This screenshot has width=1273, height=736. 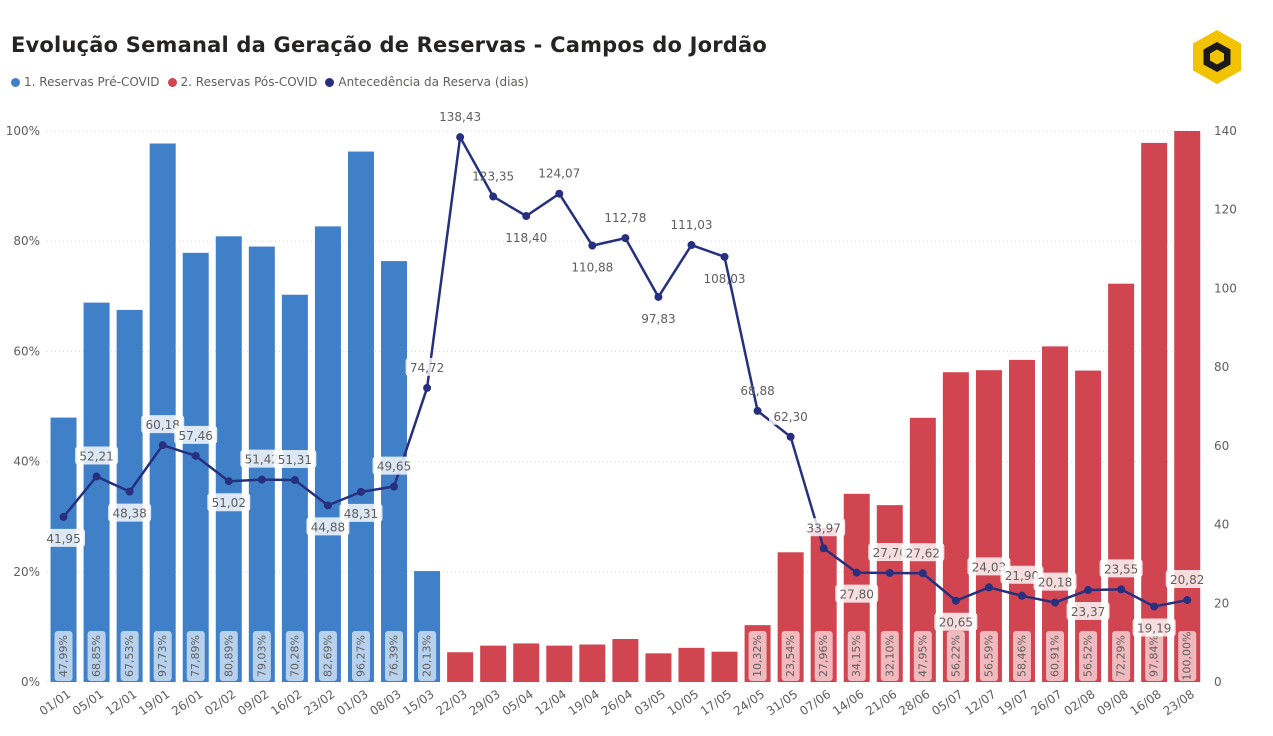 I want to click on line-data-label: 21,90, so click(x=1022, y=576).